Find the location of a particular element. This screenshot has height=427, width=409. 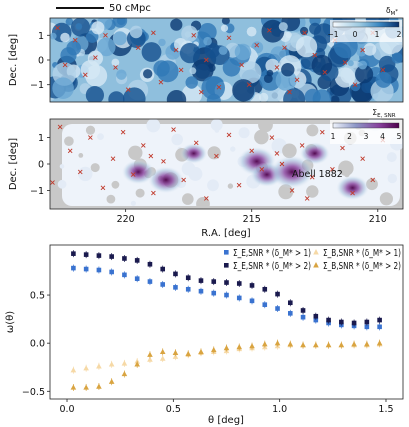

top-y-axis: 1 0 −1 is located at coordinates (40, 61).